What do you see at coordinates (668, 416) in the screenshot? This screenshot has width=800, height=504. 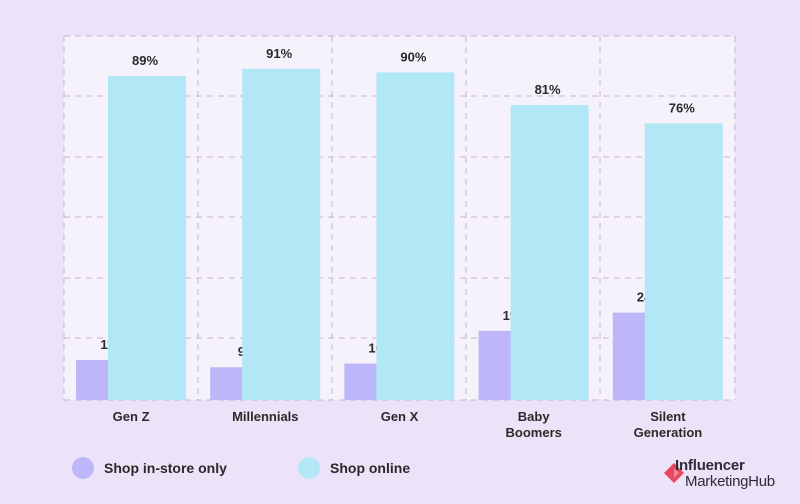 I see `x-tick-label: Silent` at bounding box center [668, 416].